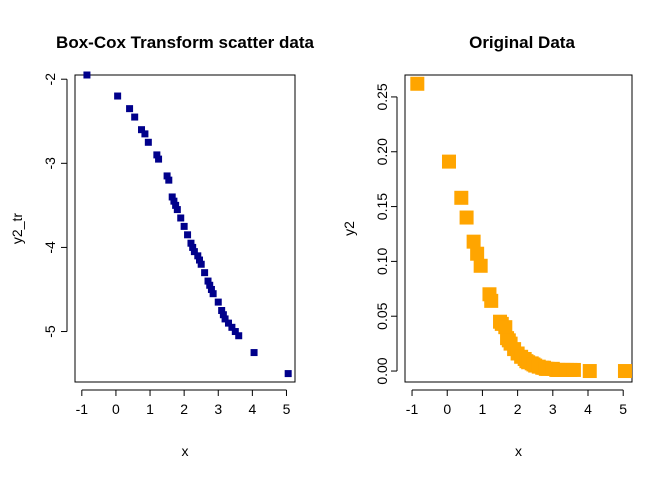 The image size is (672, 480). What do you see at coordinates (349, 228) in the screenshot?
I see `y-axis-label: y2` at bounding box center [349, 228].